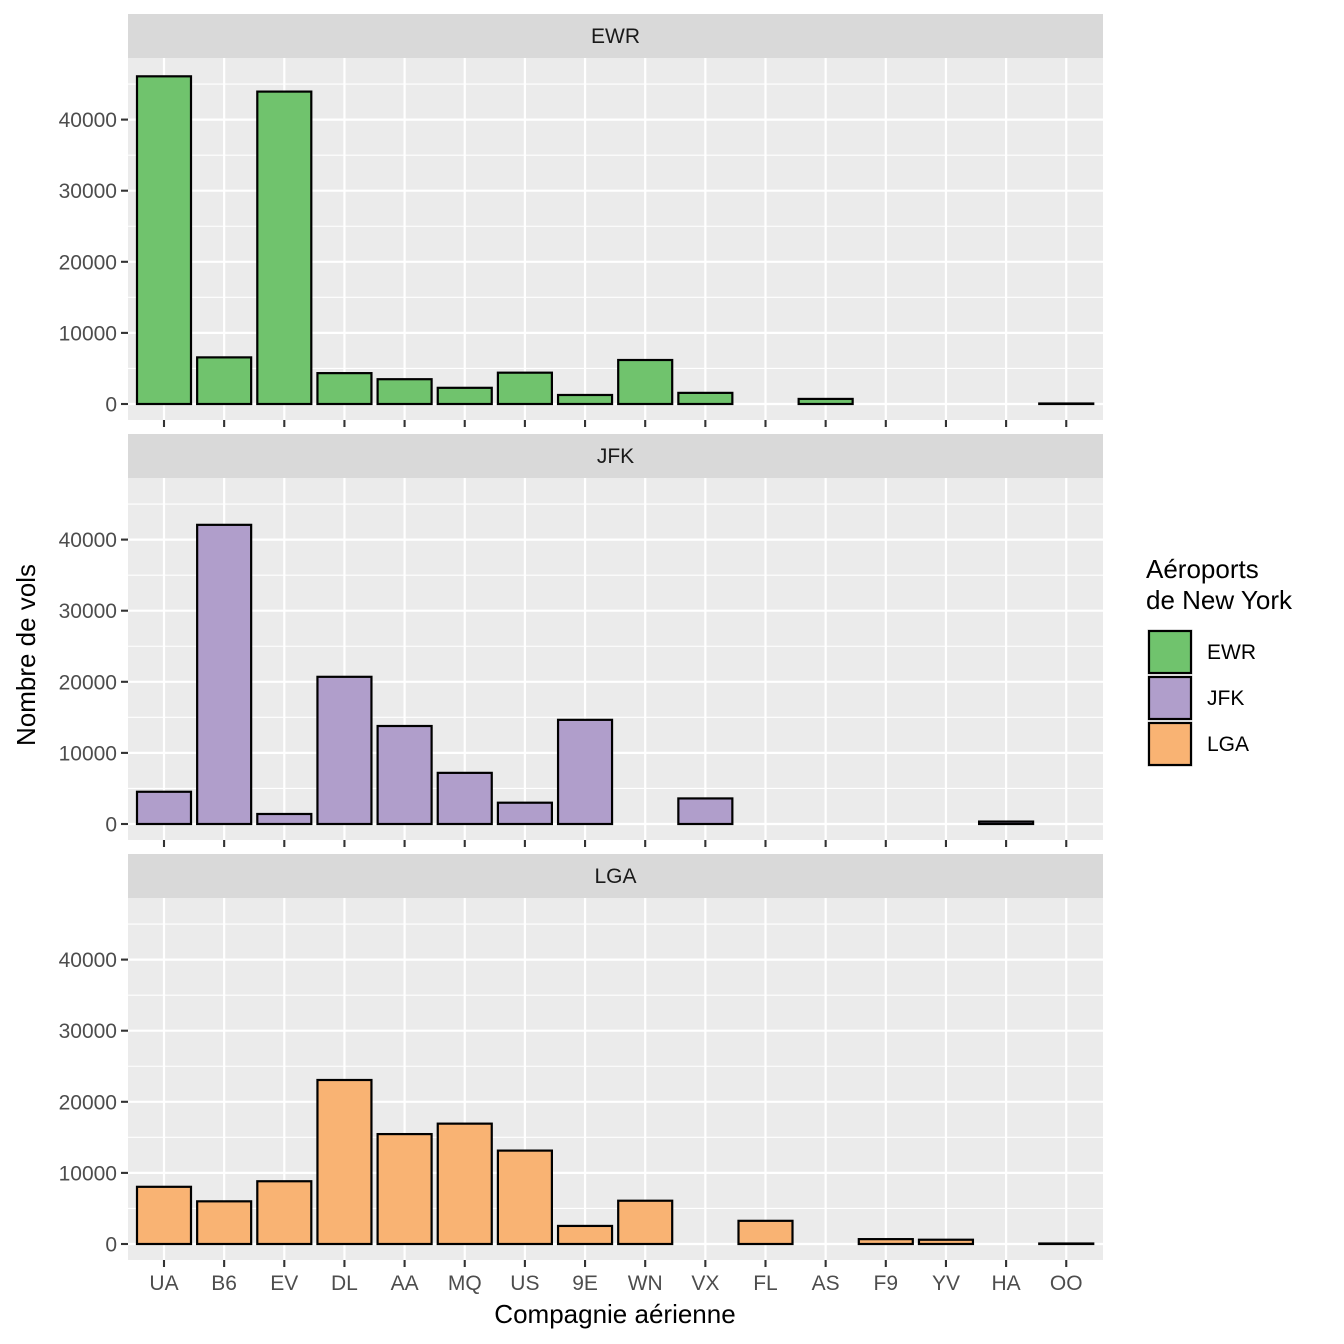 This screenshot has width=1344, height=1344. Describe the element at coordinates (464, 798) in the screenshot. I see `bar-jfk-mq` at that location.